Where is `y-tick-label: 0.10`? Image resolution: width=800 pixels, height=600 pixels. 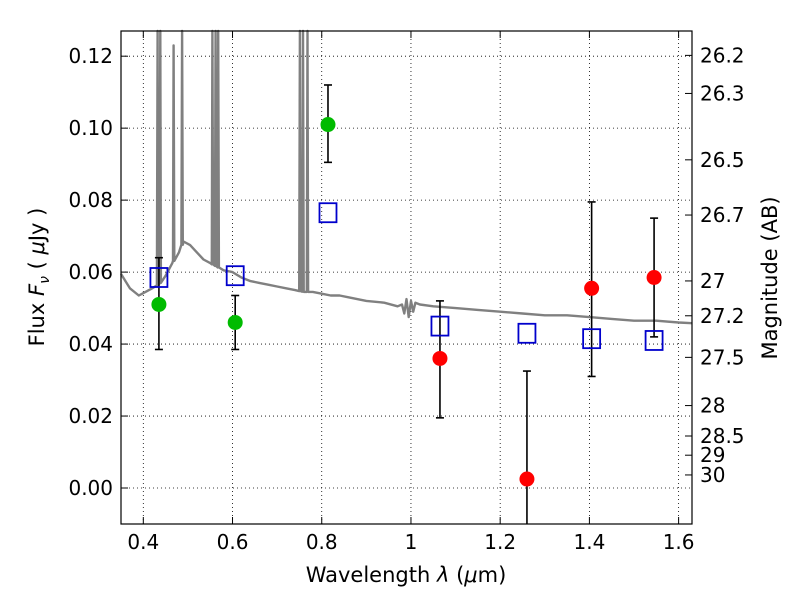
y-tick-label: 0.10 is located at coordinates (90, 128).